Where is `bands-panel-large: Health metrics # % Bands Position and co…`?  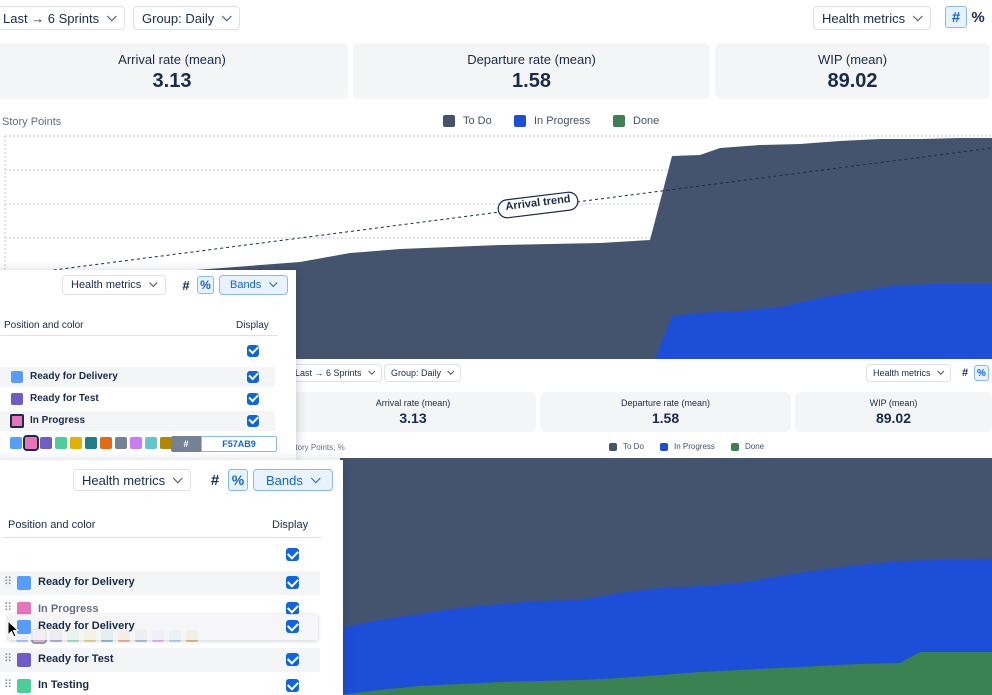
bands-panel-large: Health metrics # % Bands Position and co… is located at coordinates (171, 577).